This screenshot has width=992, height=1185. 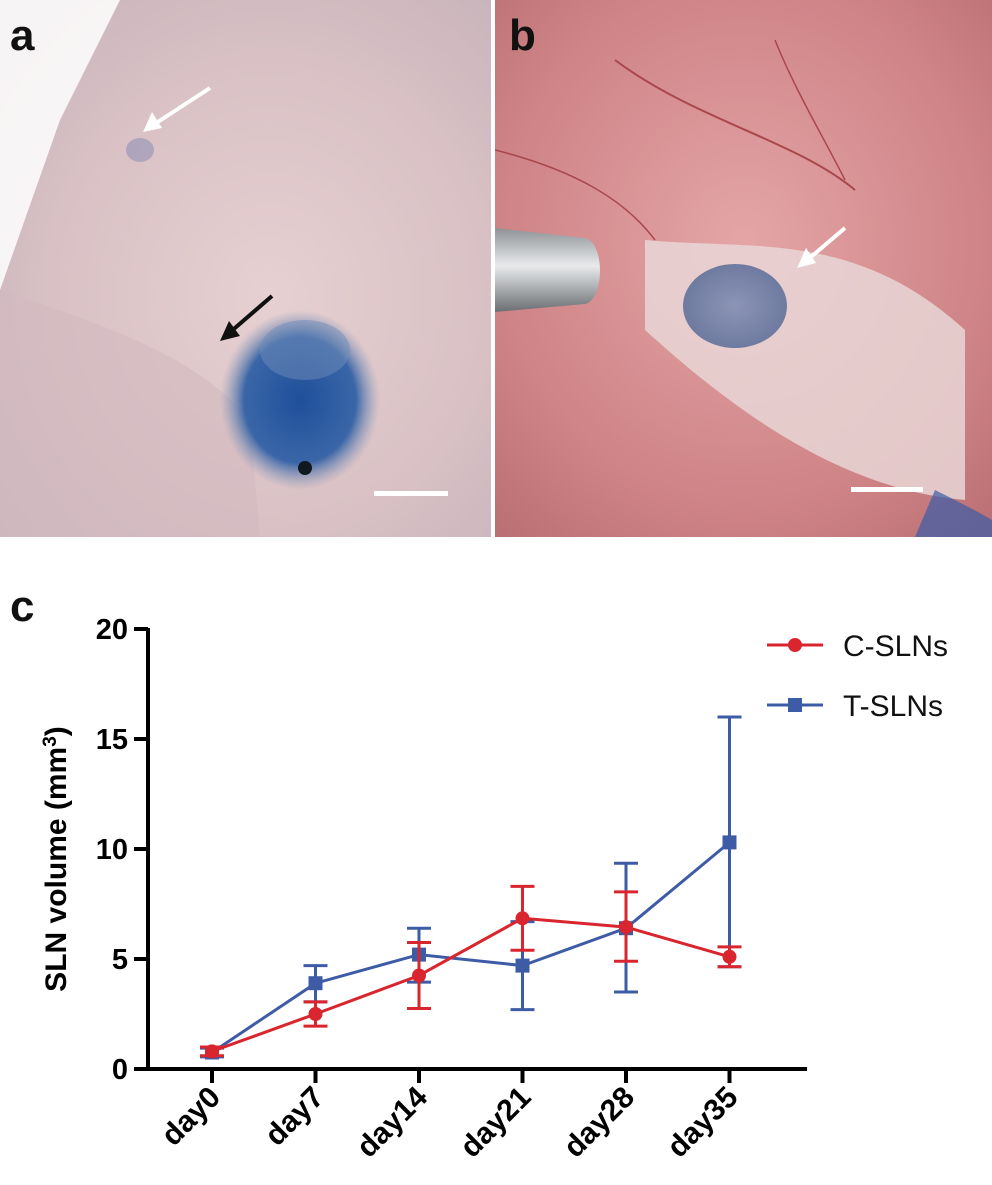 What do you see at coordinates (112, 740) in the screenshot?
I see `y-tick-label: 15` at bounding box center [112, 740].